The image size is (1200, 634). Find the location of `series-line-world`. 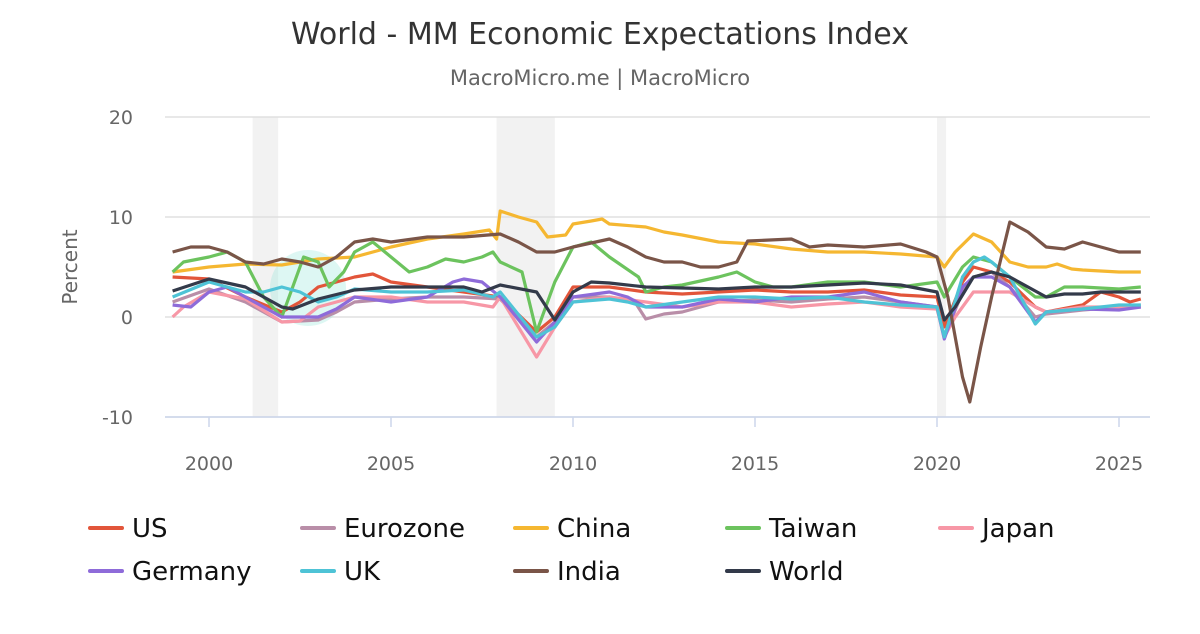

series-line-world is located at coordinates (656, 296).